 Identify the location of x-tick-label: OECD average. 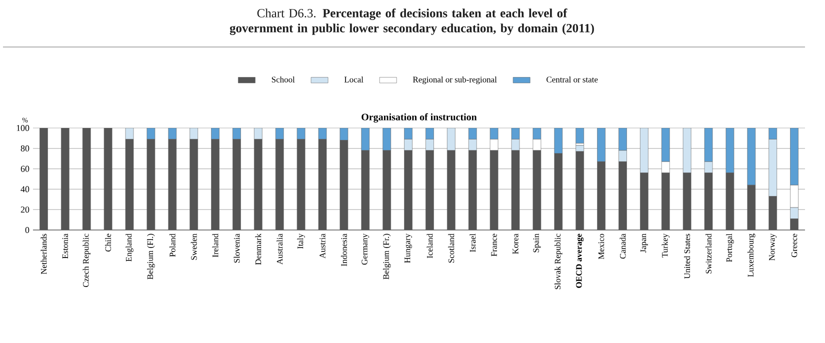
(580, 261).